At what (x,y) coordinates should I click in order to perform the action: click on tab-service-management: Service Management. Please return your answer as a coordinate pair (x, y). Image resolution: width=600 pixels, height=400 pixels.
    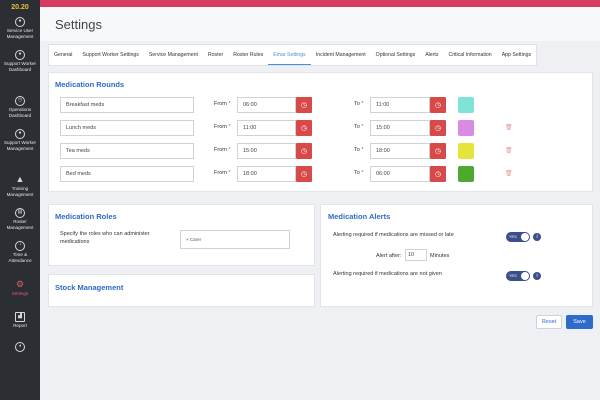
    Looking at the image, I should click on (173, 55).